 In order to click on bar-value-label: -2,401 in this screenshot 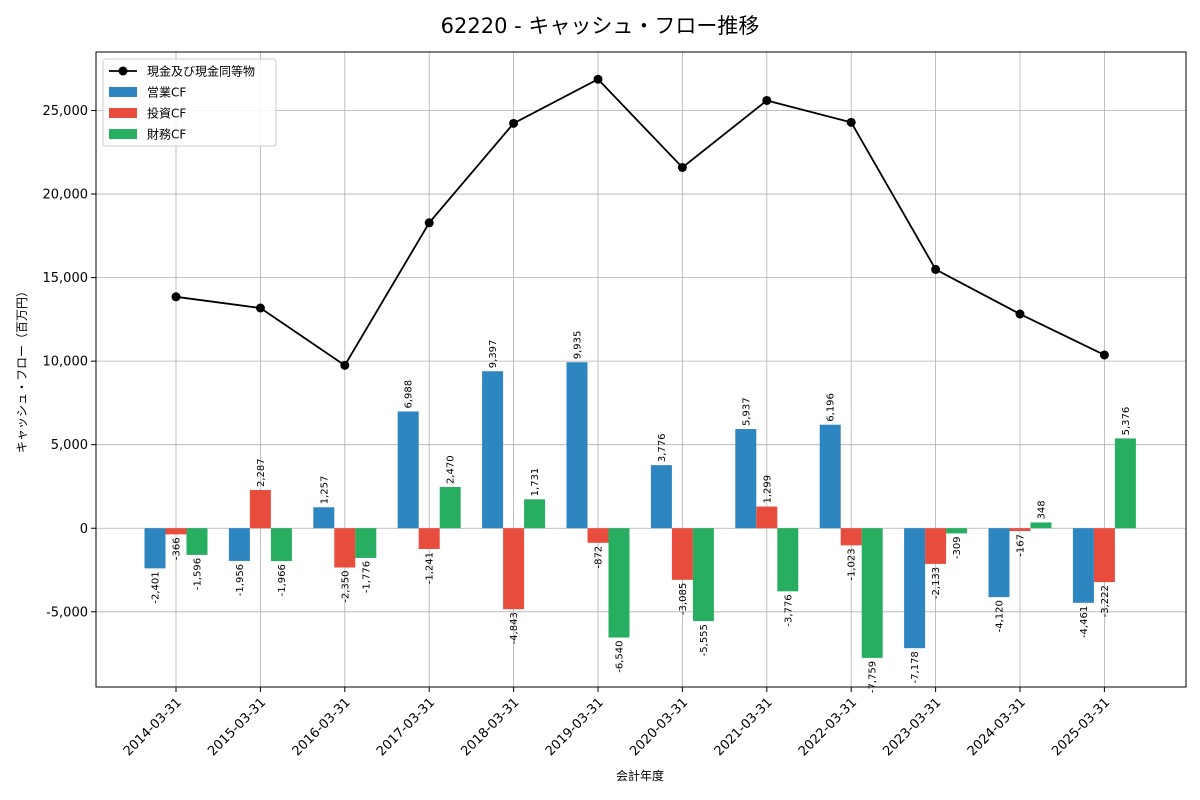, I will do `click(156, 587)`.